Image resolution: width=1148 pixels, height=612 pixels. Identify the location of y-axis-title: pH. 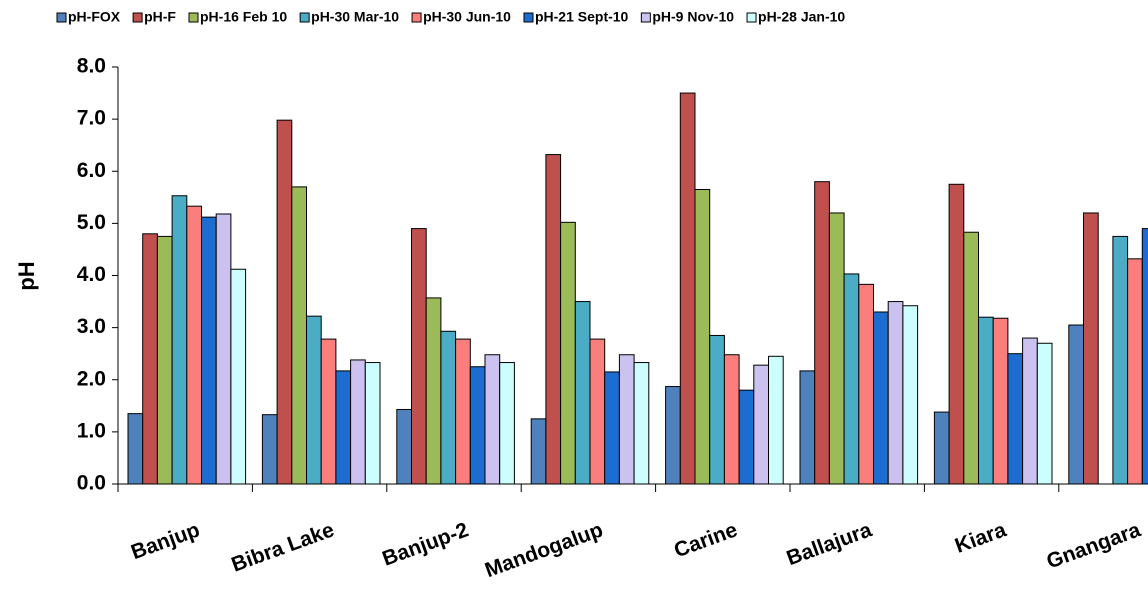
(26, 275).